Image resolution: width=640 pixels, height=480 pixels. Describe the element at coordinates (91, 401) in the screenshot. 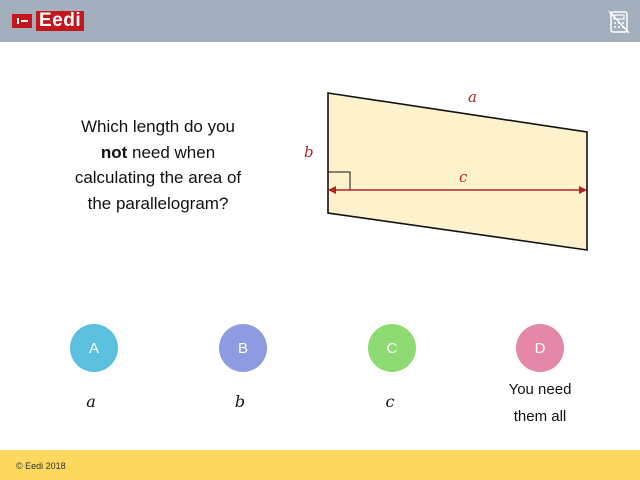

I see `option-a-answer: a` at that location.